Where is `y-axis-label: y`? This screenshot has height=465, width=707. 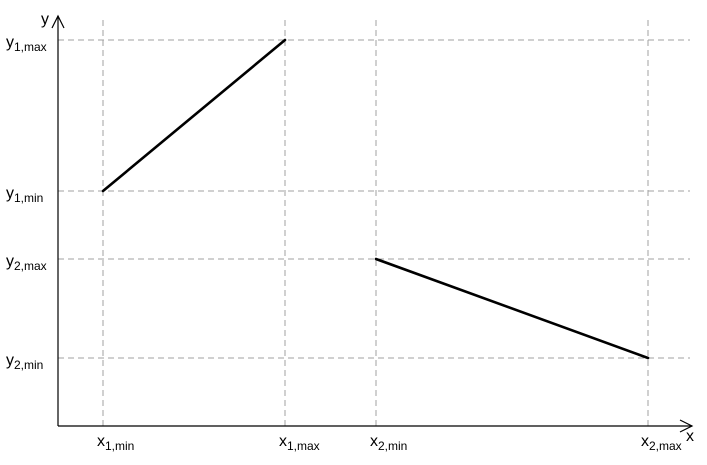
y-axis-label: y is located at coordinates (45, 19).